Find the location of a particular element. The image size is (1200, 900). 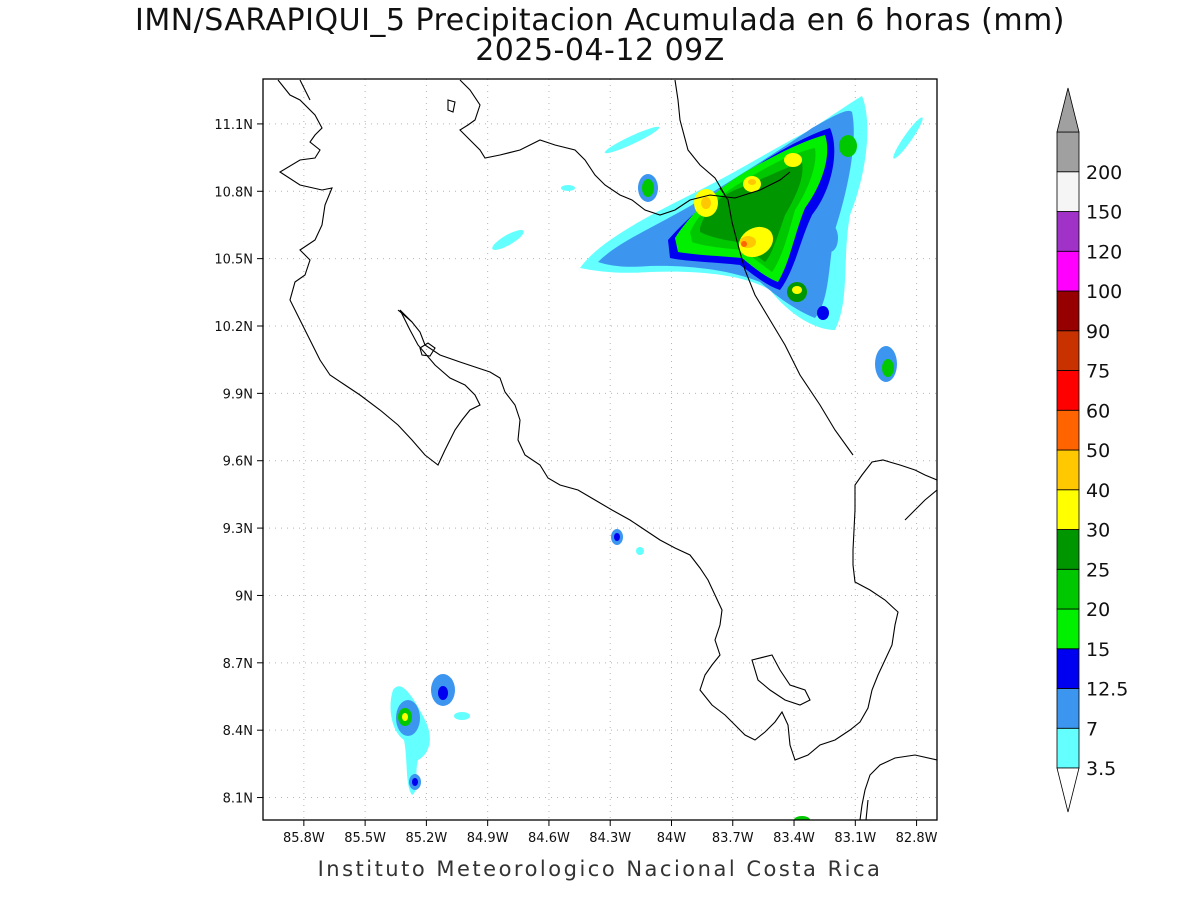

precip-sw-cell-2b is located at coordinates (443, 693).